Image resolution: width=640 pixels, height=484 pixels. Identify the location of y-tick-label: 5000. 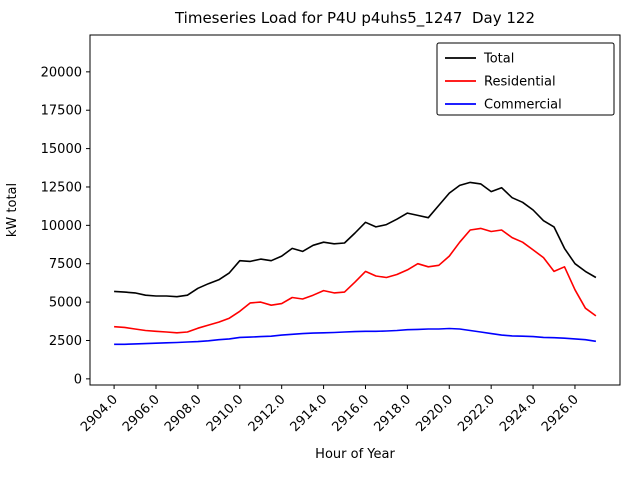
(65, 303).